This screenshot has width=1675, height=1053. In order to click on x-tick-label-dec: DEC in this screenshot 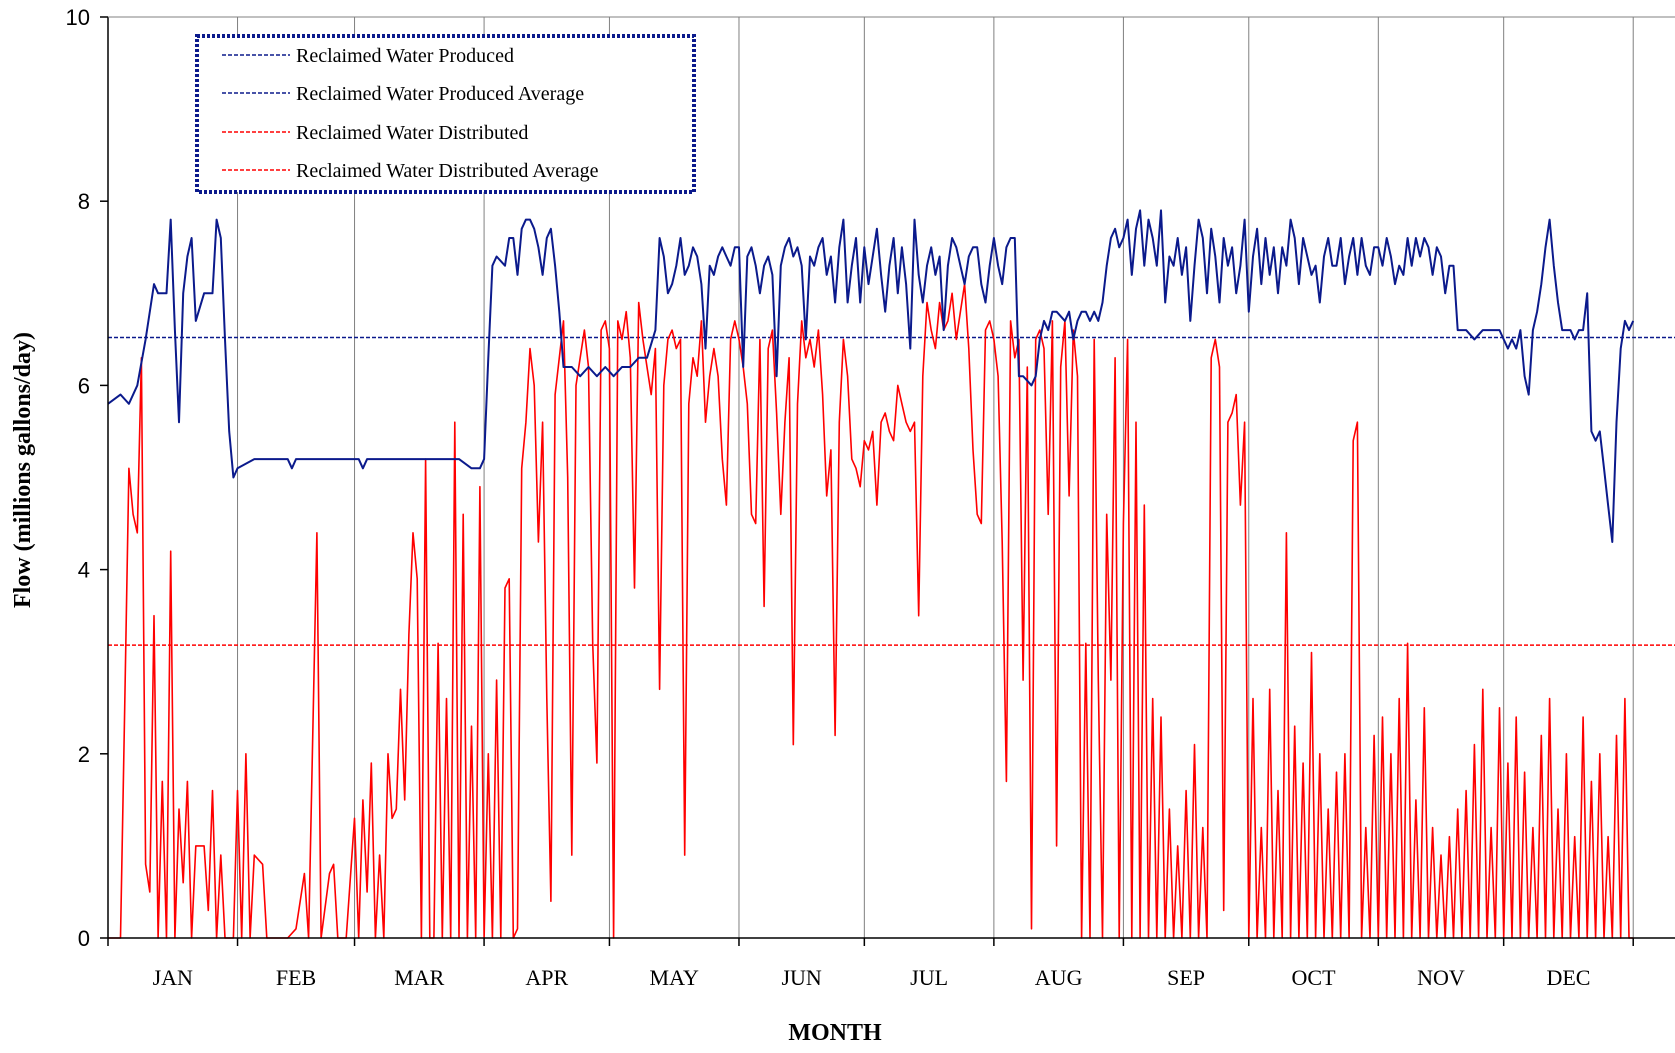, I will do `click(1568, 977)`.